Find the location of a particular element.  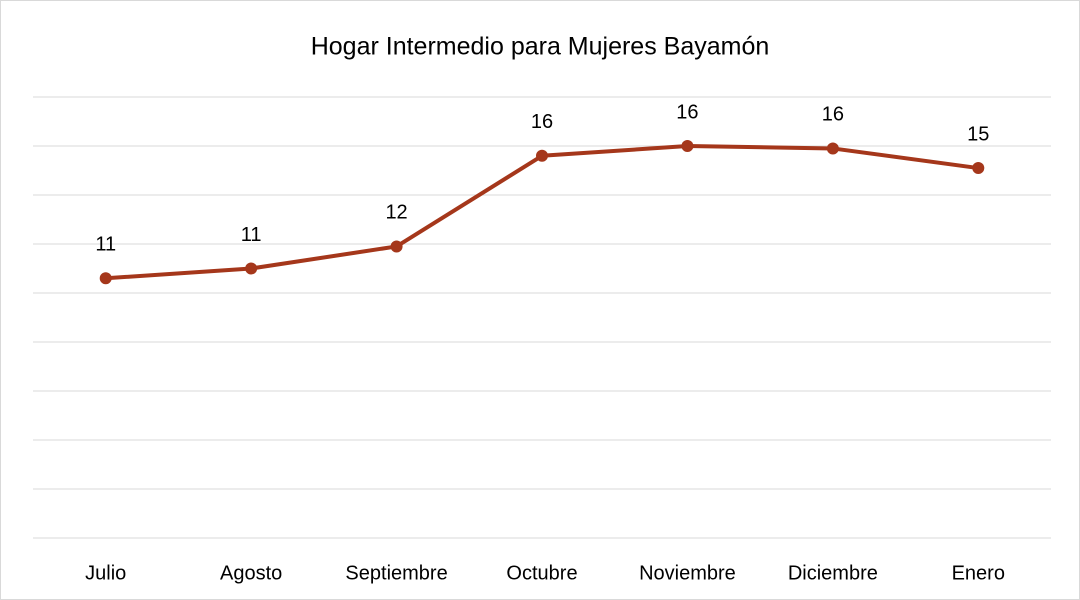

chart-title: Hogar Intermedio para Mujeres Bayamón is located at coordinates (540, 47).